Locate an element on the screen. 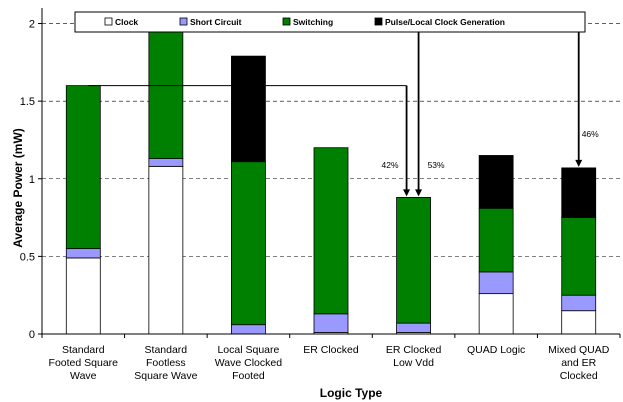 The height and width of the screenshot is (402, 623). x-tick-label: and ER is located at coordinates (578, 363).